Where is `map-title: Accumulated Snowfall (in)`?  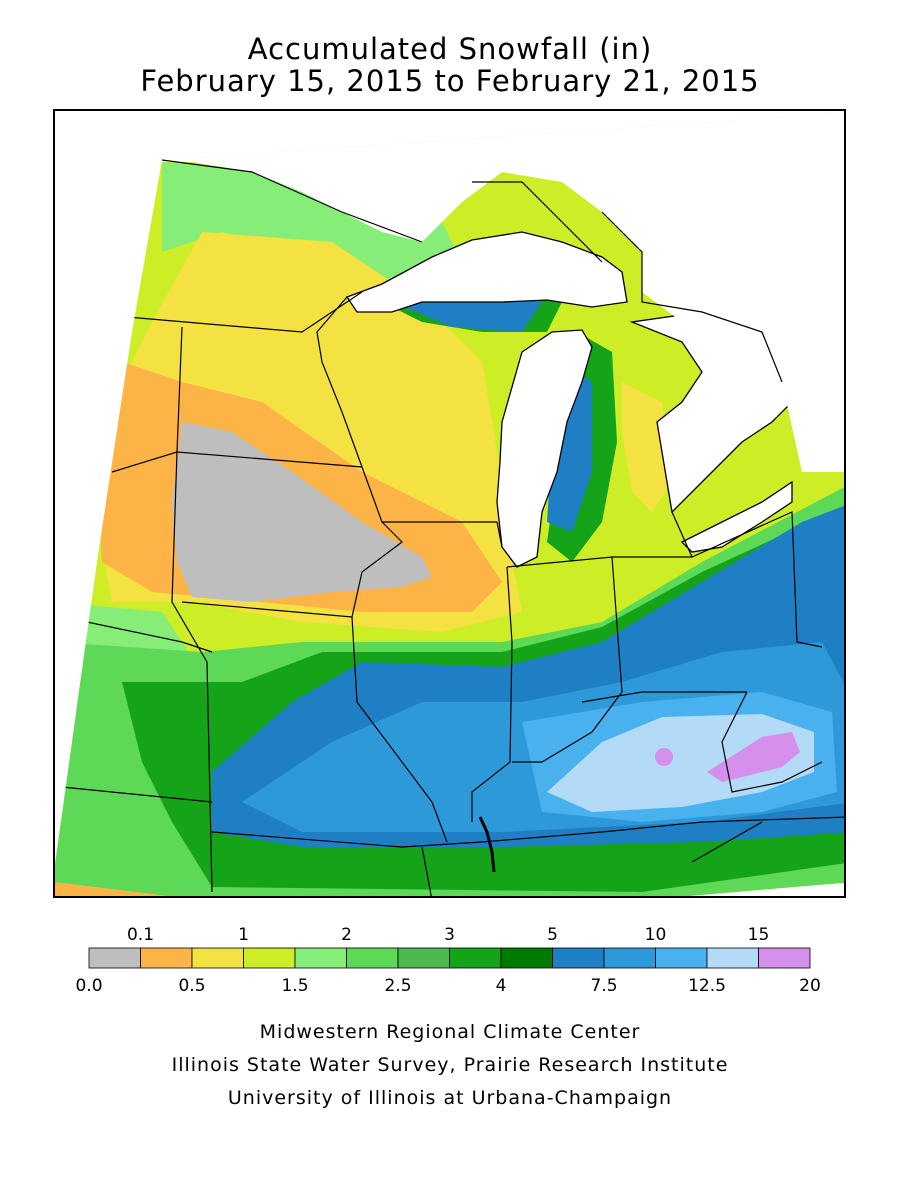
map-title: Accumulated Snowfall (in) is located at coordinates (450, 49).